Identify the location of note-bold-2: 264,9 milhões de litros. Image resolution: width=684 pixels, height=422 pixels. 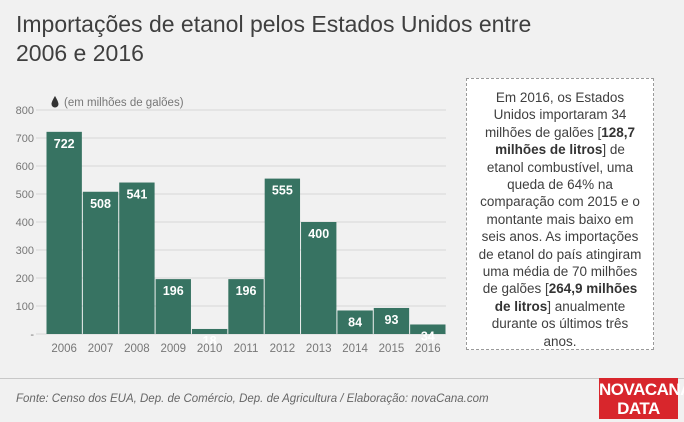
(566, 297).